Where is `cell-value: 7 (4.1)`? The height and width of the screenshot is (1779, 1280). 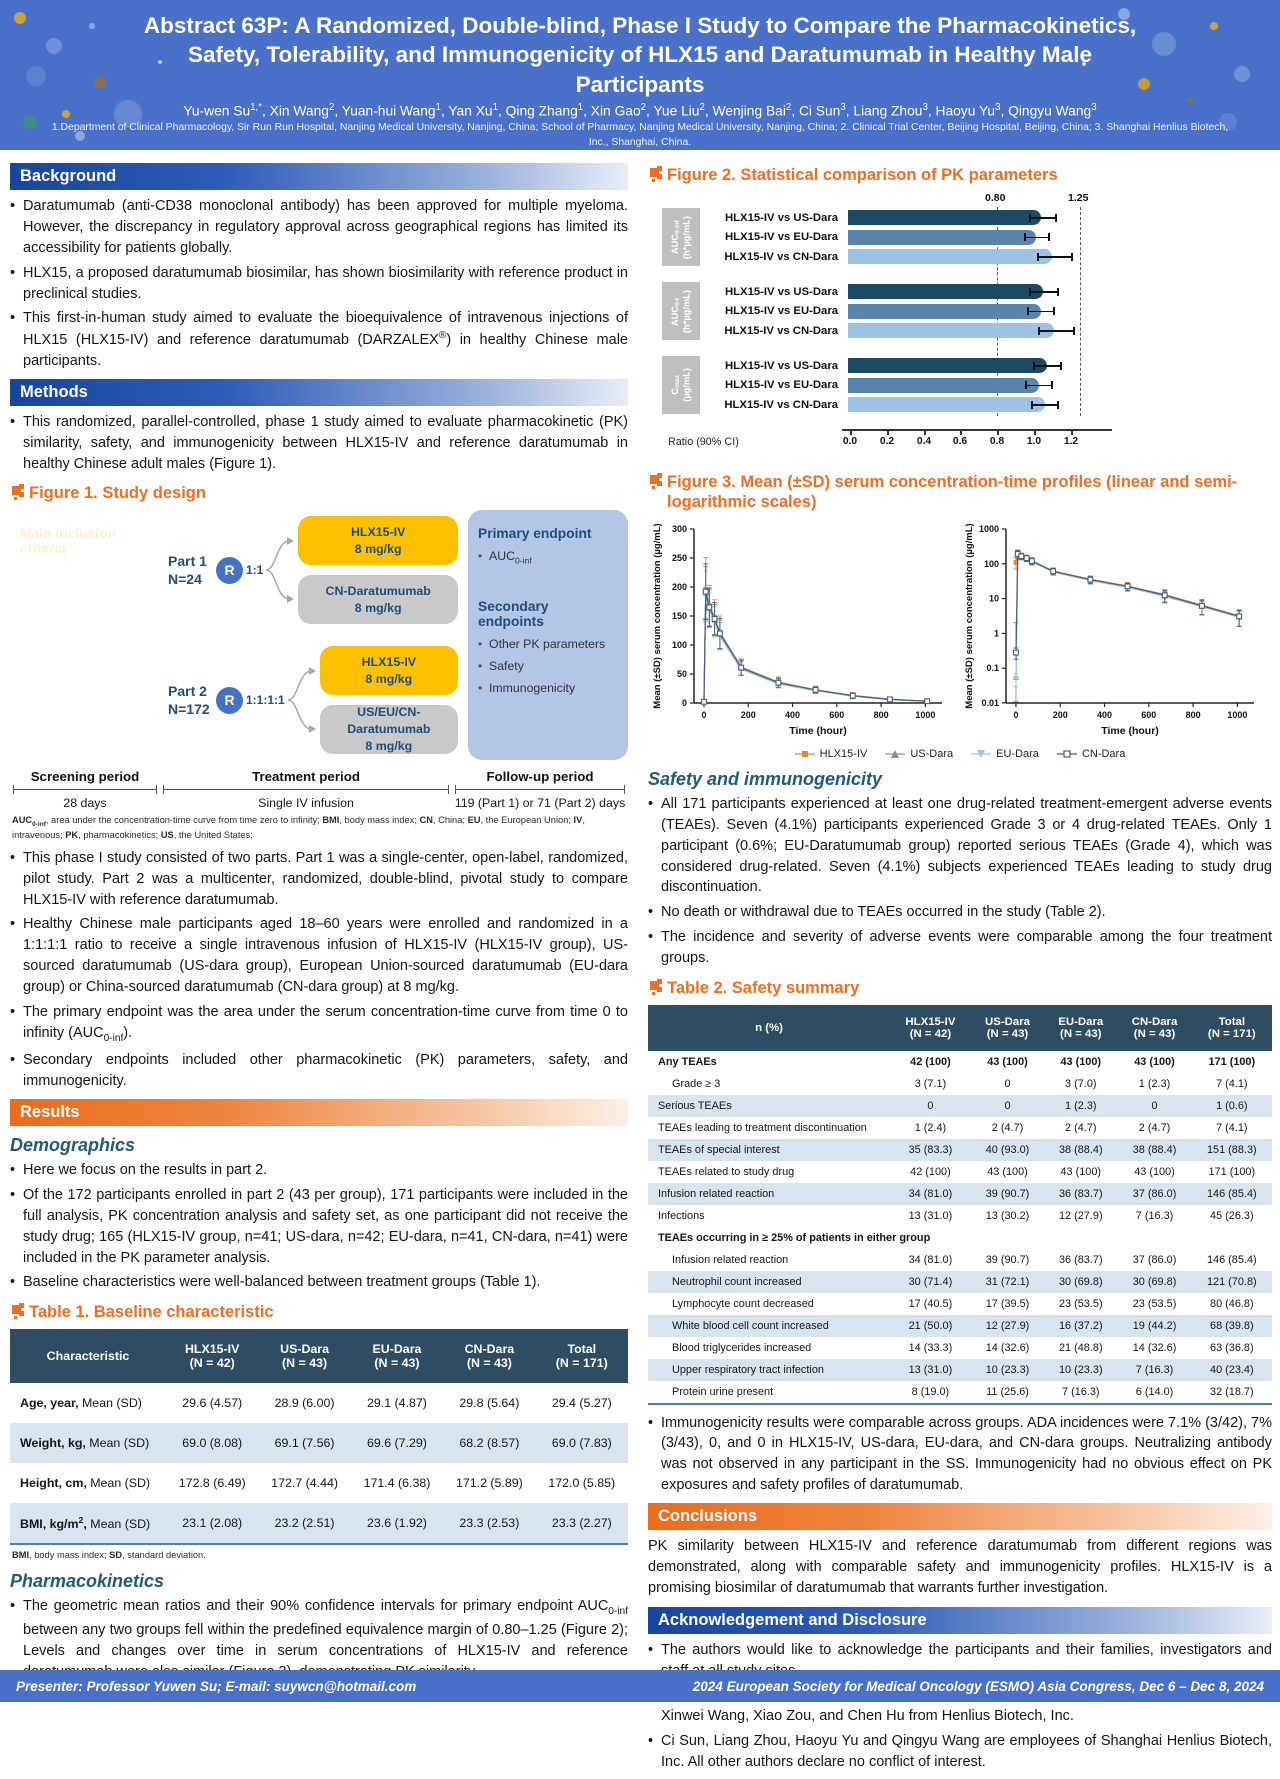 cell-value: 7 (4.1) is located at coordinates (1232, 1127).